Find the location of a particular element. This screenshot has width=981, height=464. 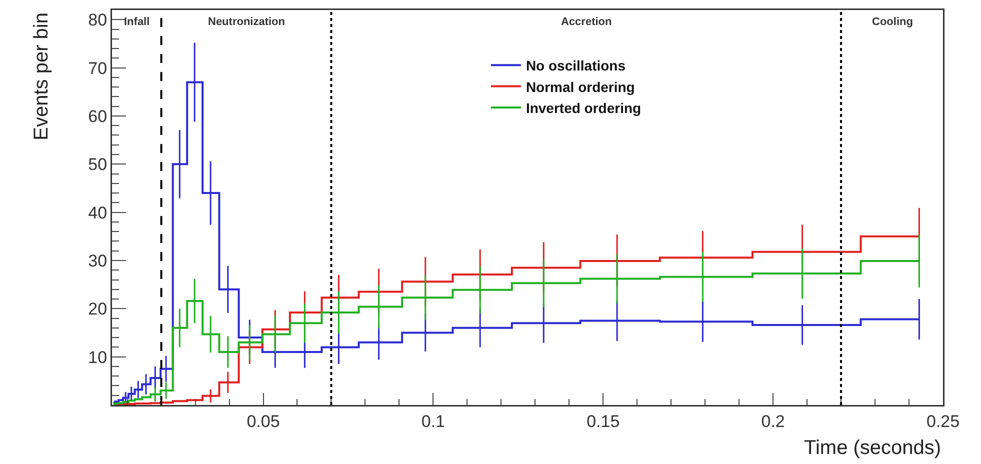

y-axis-title: Events per bin is located at coordinates (41, 76).